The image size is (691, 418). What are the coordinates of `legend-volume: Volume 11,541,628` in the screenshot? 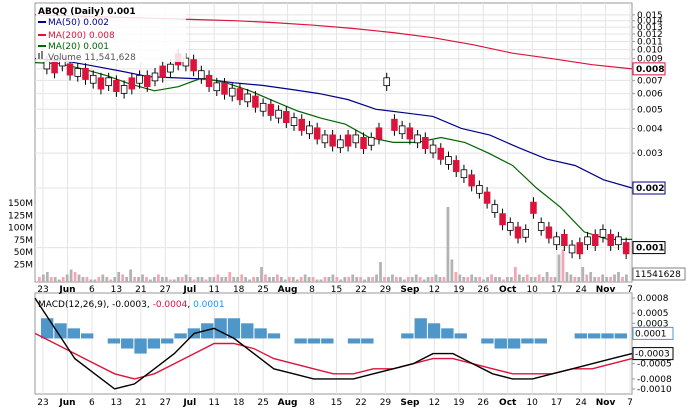 It's located at (92, 58).